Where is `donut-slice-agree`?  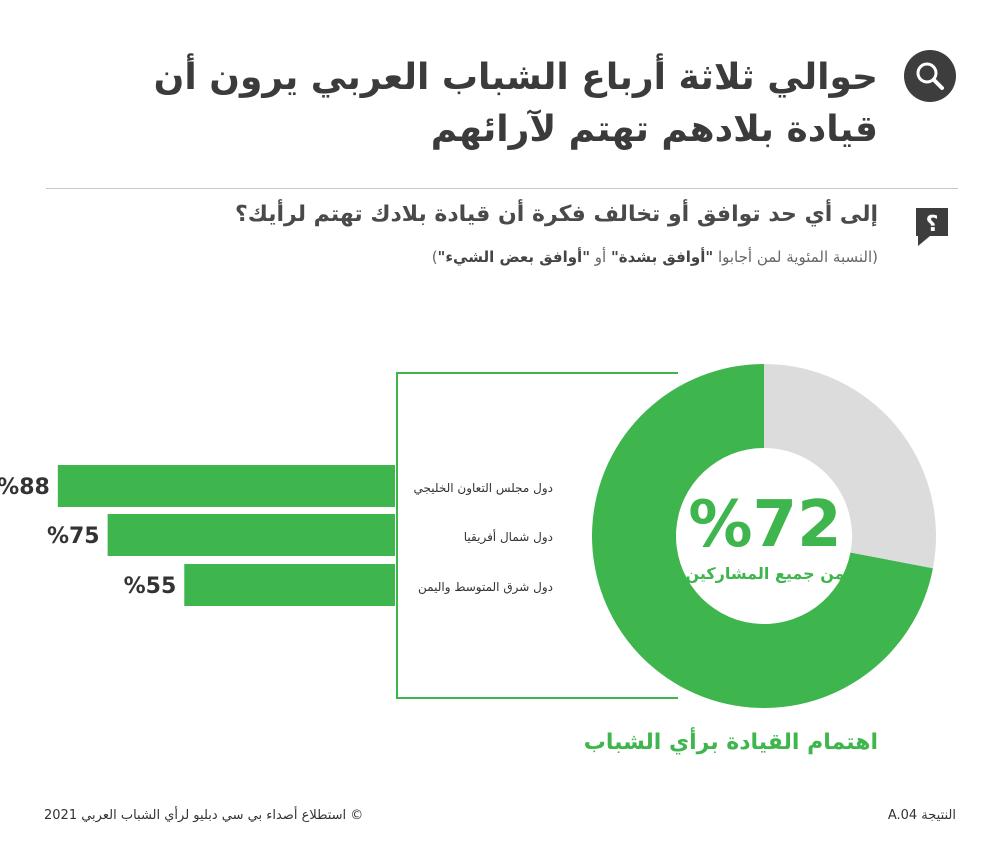
donut-slice-agree is located at coordinates (762, 536).